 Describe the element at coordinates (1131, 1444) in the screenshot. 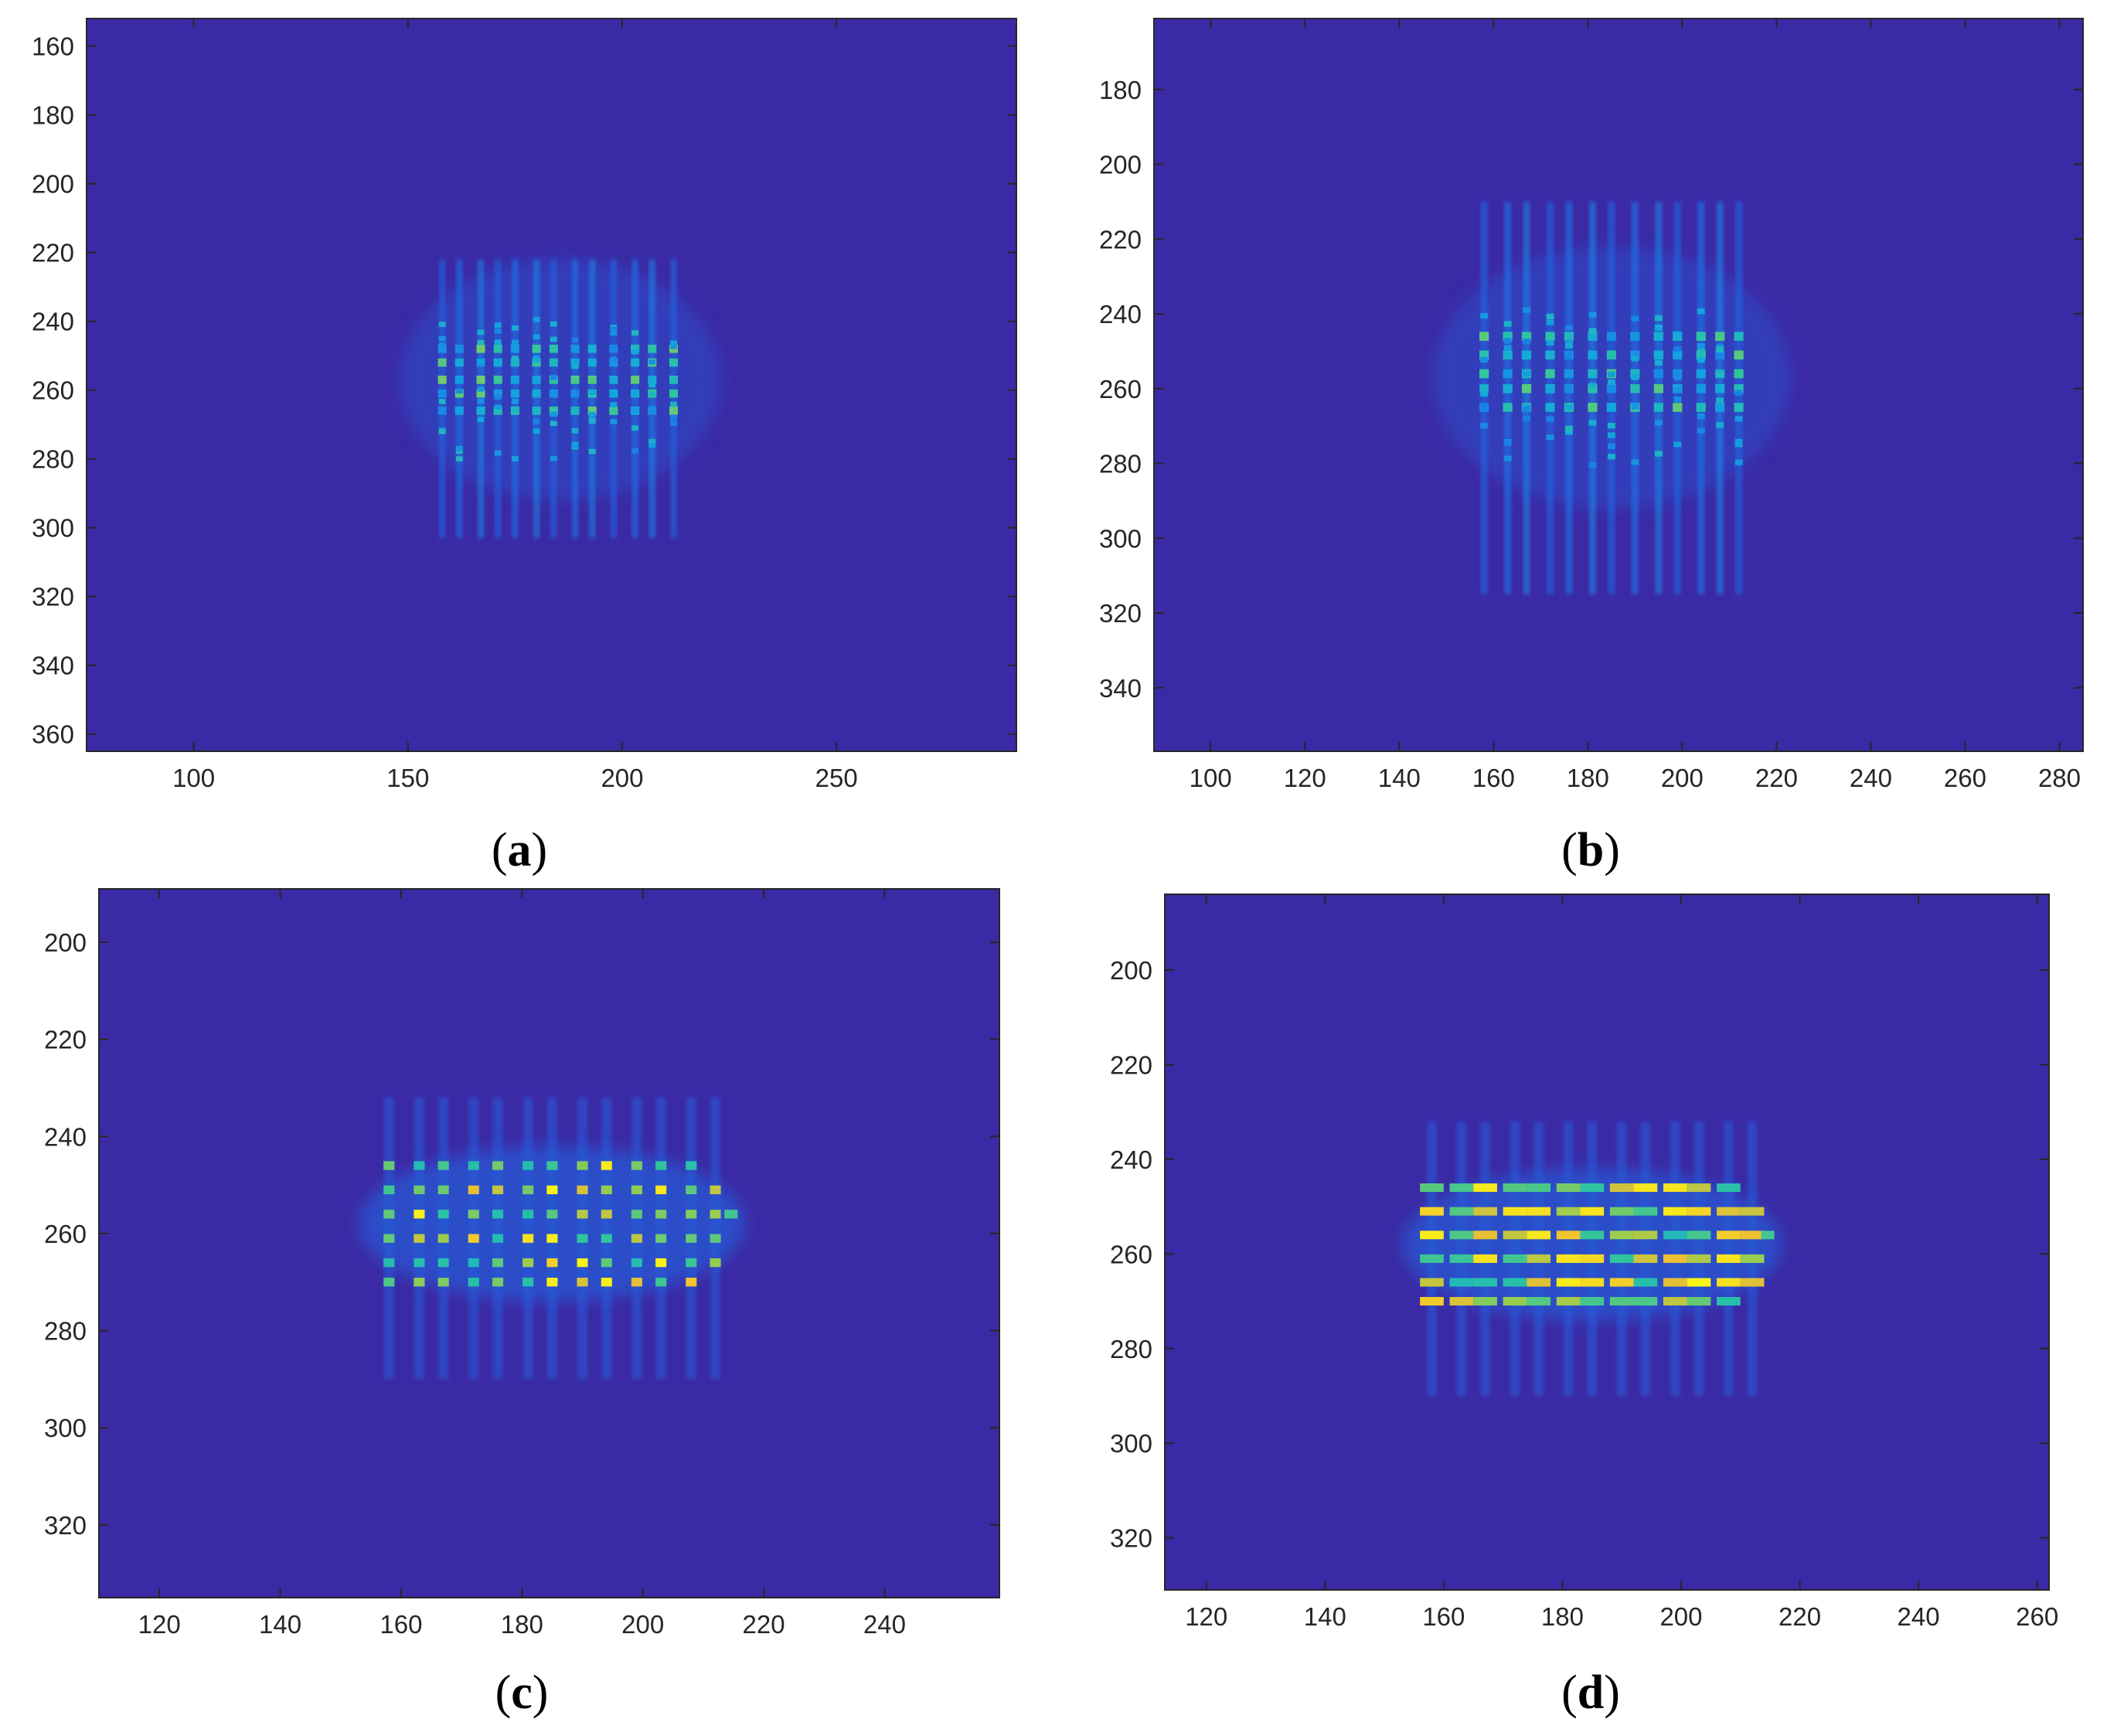

I see `y-tick-label: 300` at that location.